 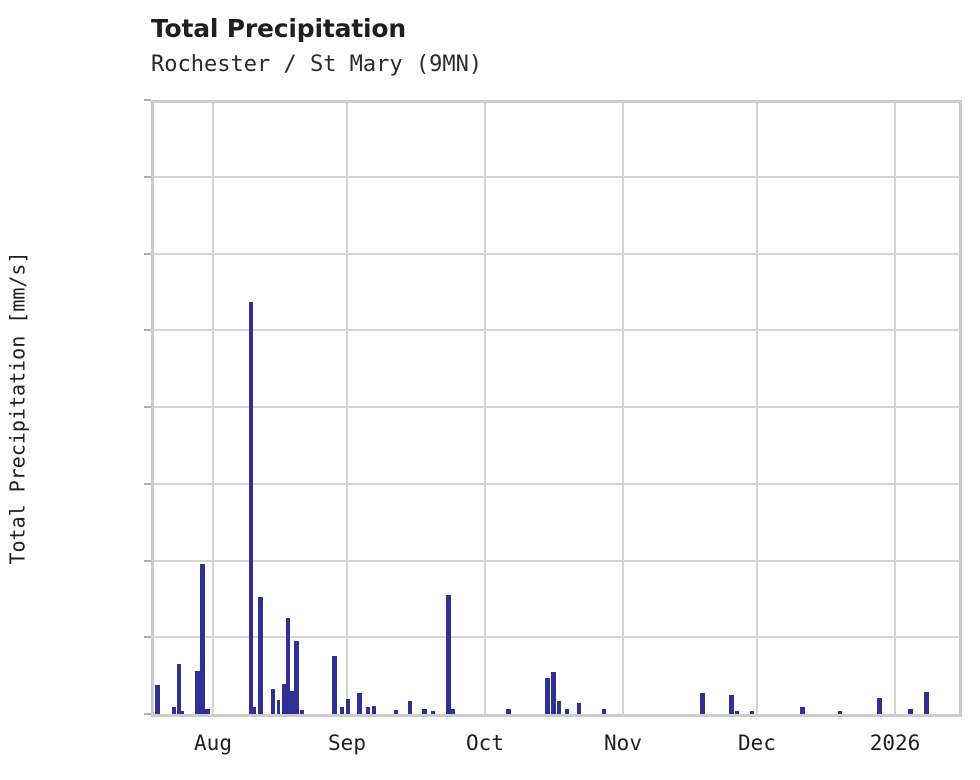 I want to click on y-axis-label: Total Precipitation [mm/s], so click(x=17, y=408).